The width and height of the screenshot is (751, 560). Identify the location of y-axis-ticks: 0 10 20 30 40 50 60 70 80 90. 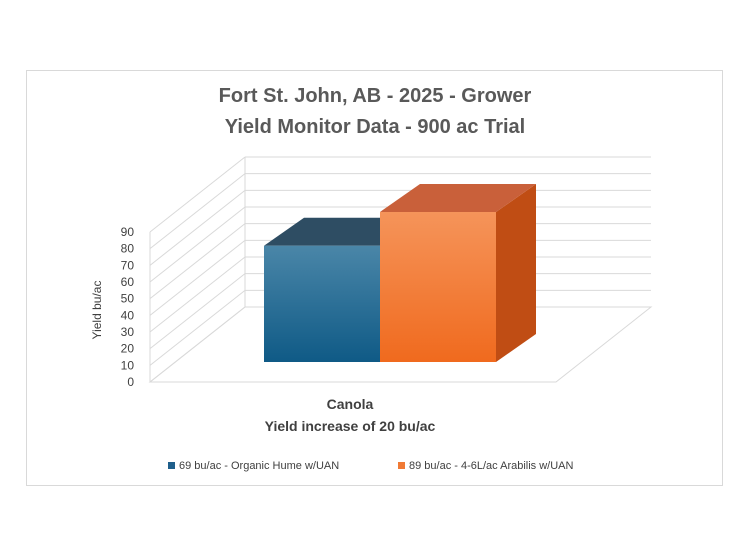
(128, 307).